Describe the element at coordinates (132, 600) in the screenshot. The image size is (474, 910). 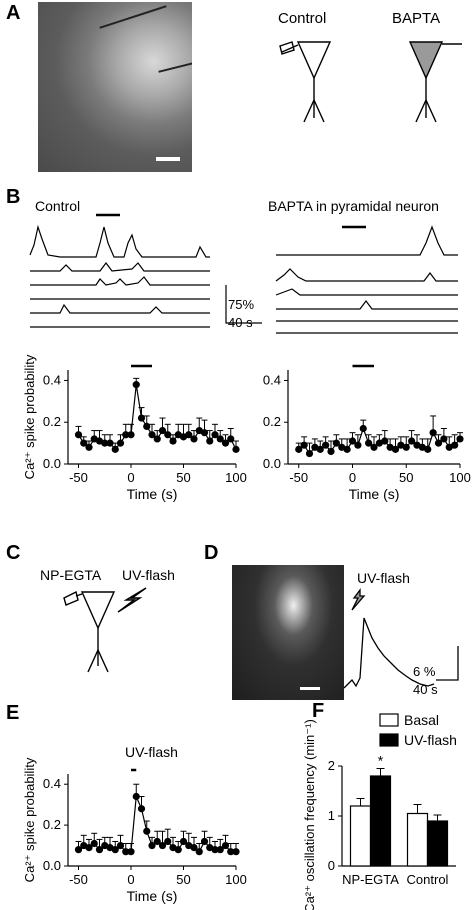
I see `uv-lightning` at that location.